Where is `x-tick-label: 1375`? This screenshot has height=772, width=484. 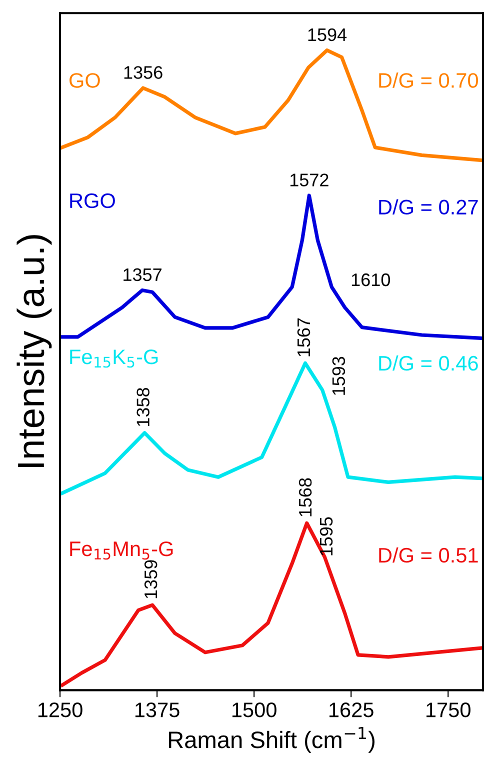
x-tick-label: 1375 is located at coordinates (157, 710).